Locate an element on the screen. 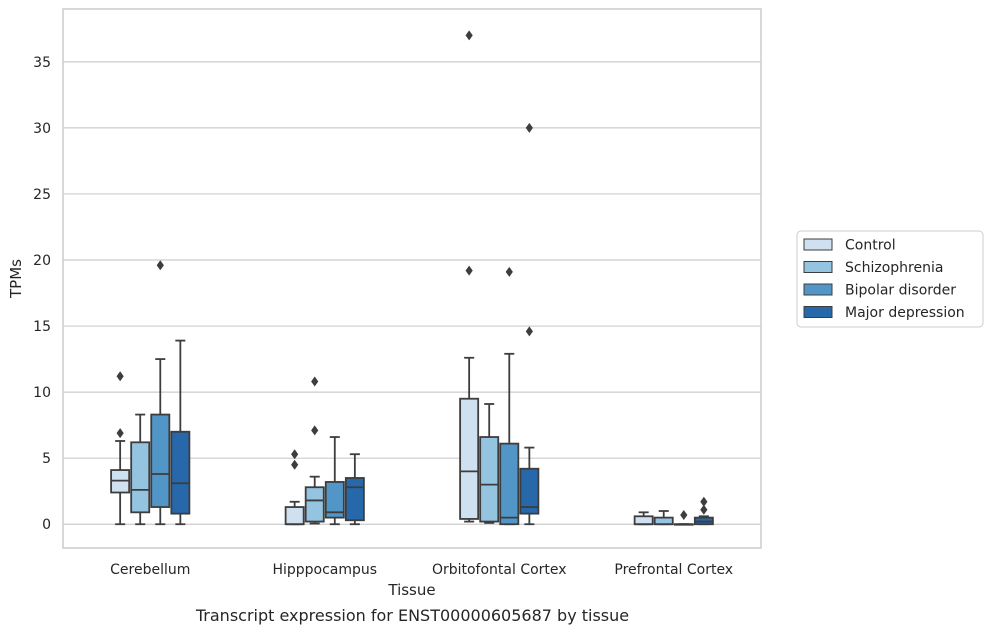 Image resolution: width=993 pixels, height=634 pixels. legend-frame is located at coordinates (890, 279).